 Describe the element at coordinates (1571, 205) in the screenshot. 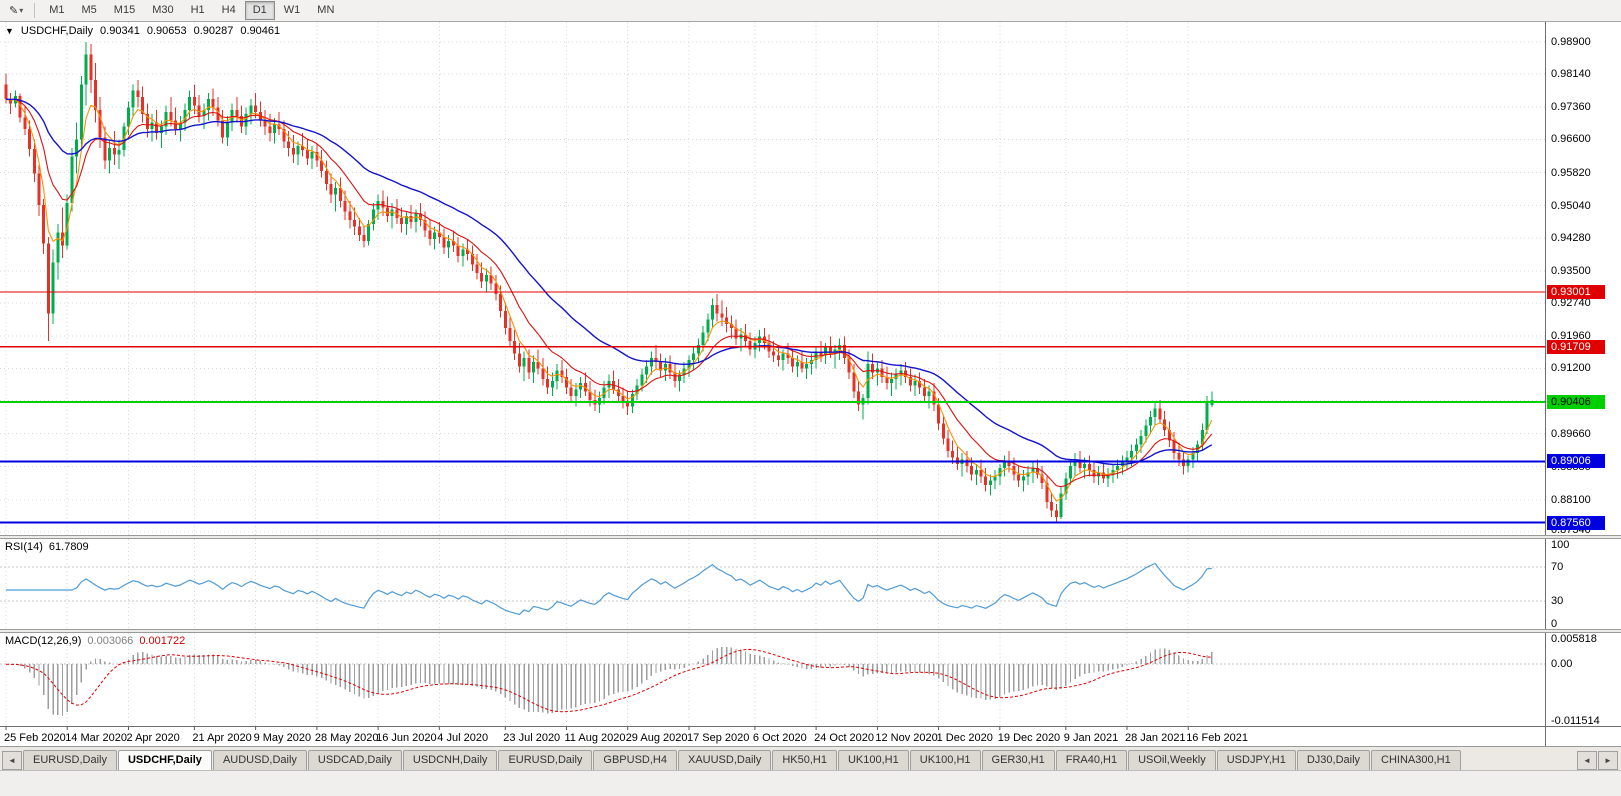

I see `price-tick-label: 0.95040` at that location.